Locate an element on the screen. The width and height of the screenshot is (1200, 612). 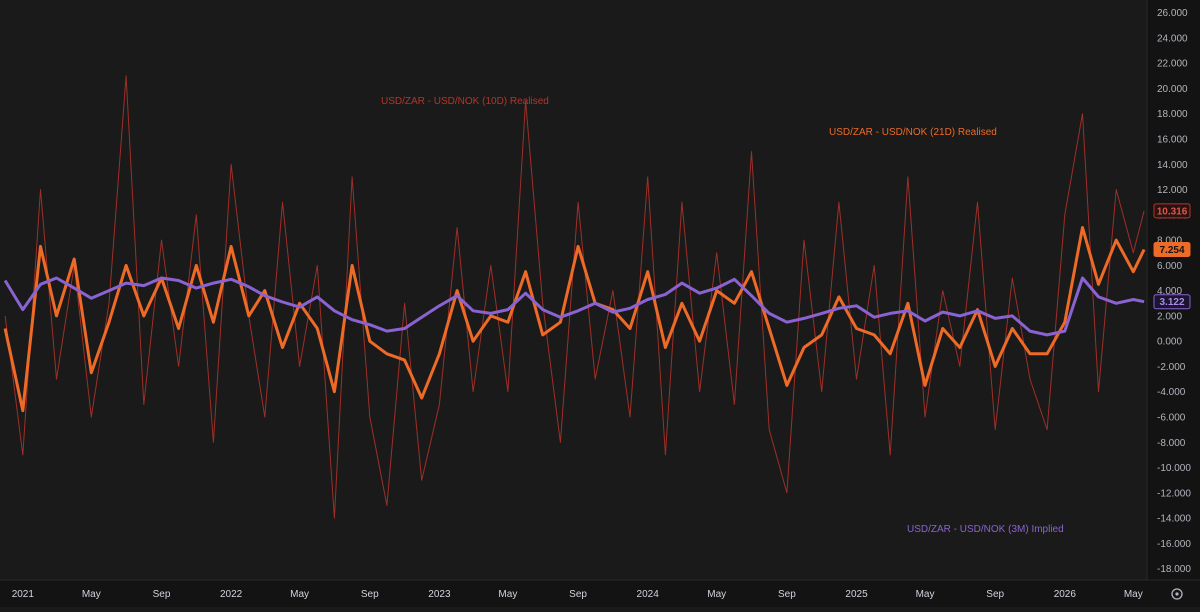
gear-icon-center is located at coordinates (1177, 594).